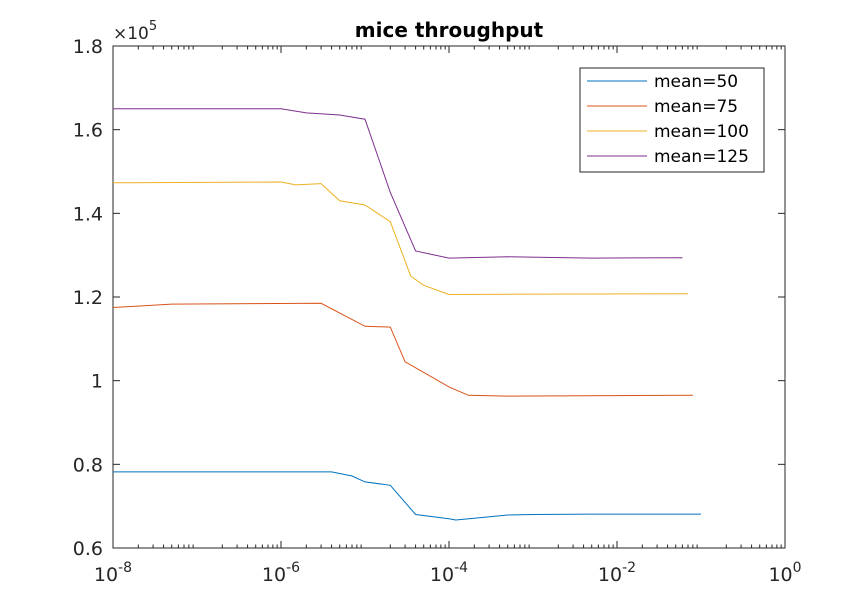 The width and height of the screenshot is (868, 616). What do you see at coordinates (88, 214) in the screenshot?
I see `y-tick-label: 1.4` at bounding box center [88, 214].